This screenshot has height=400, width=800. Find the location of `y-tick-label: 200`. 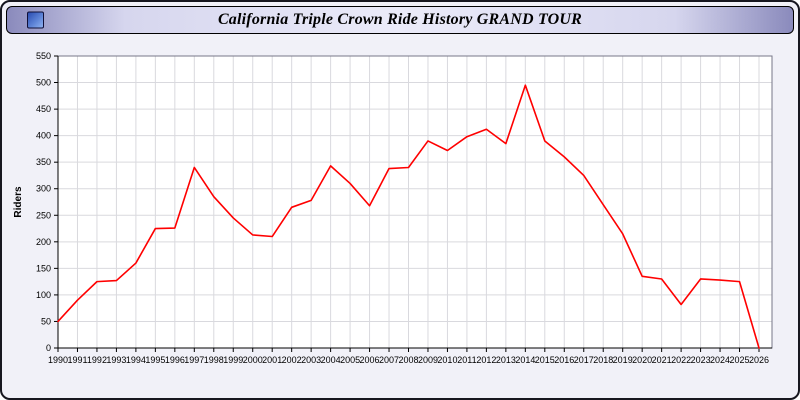

y-tick-label: 200 is located at coordinates (43, 242).